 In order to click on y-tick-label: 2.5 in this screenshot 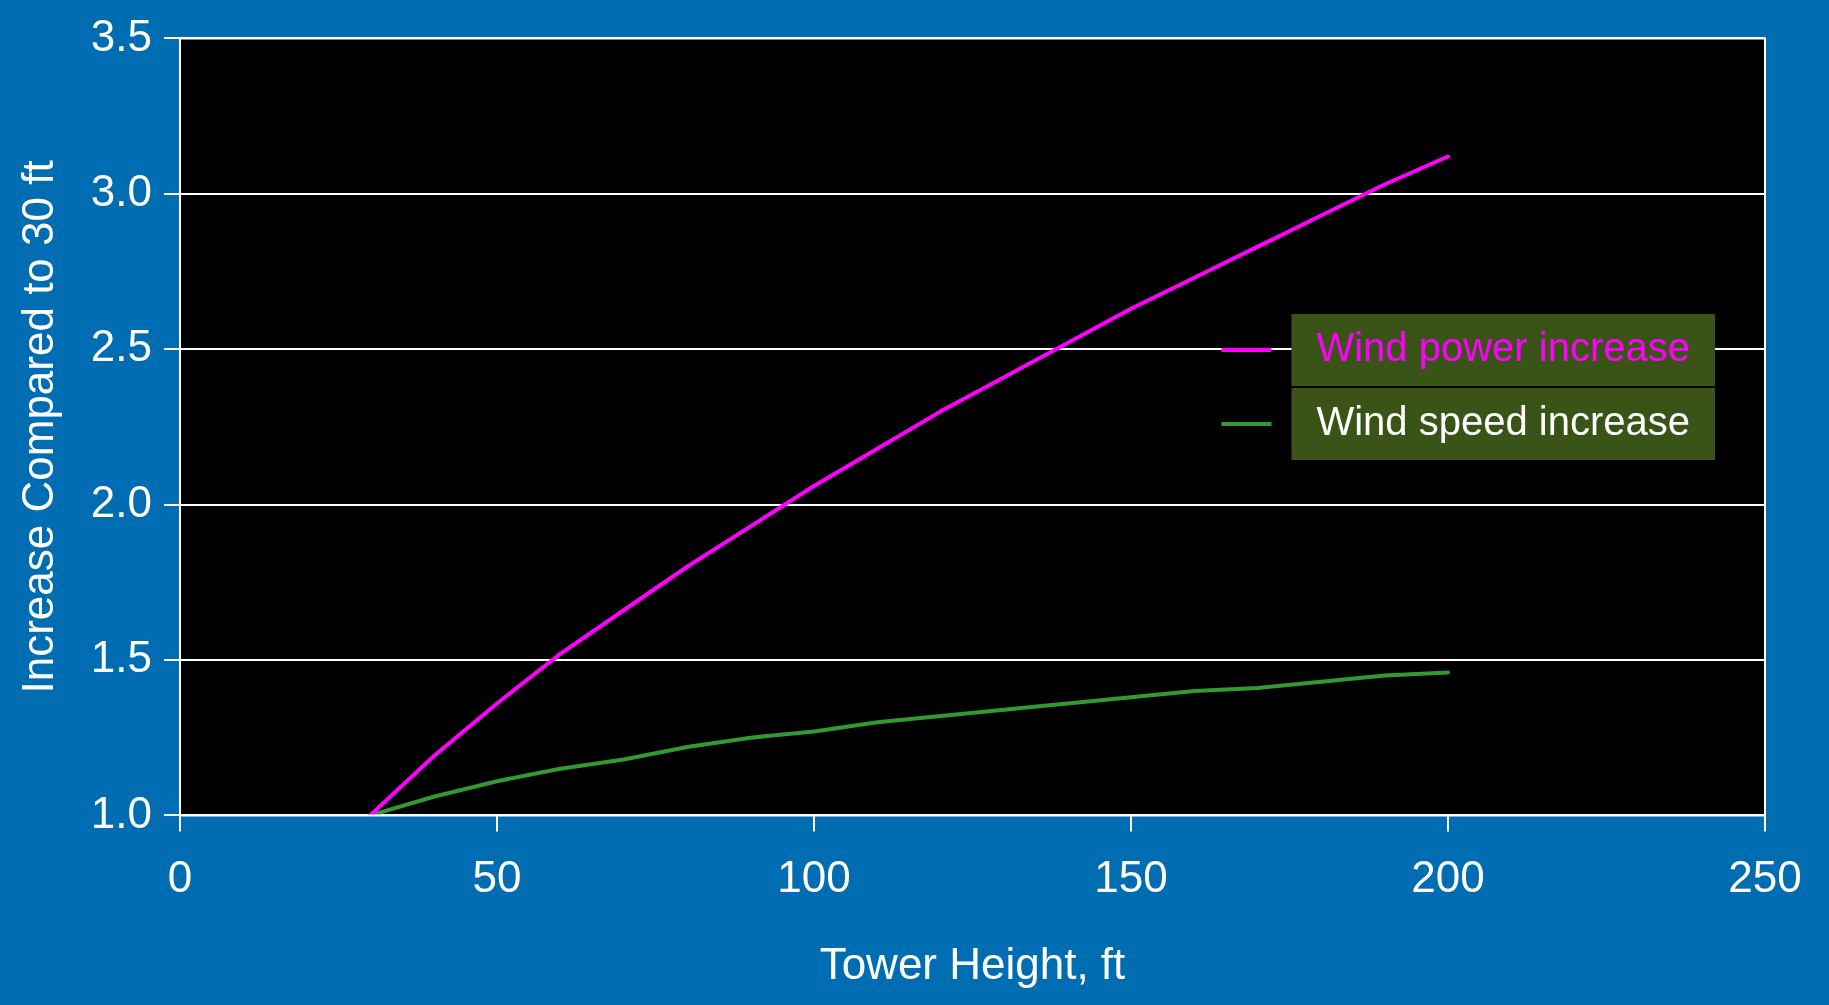, I will do `click(121, 346)`.